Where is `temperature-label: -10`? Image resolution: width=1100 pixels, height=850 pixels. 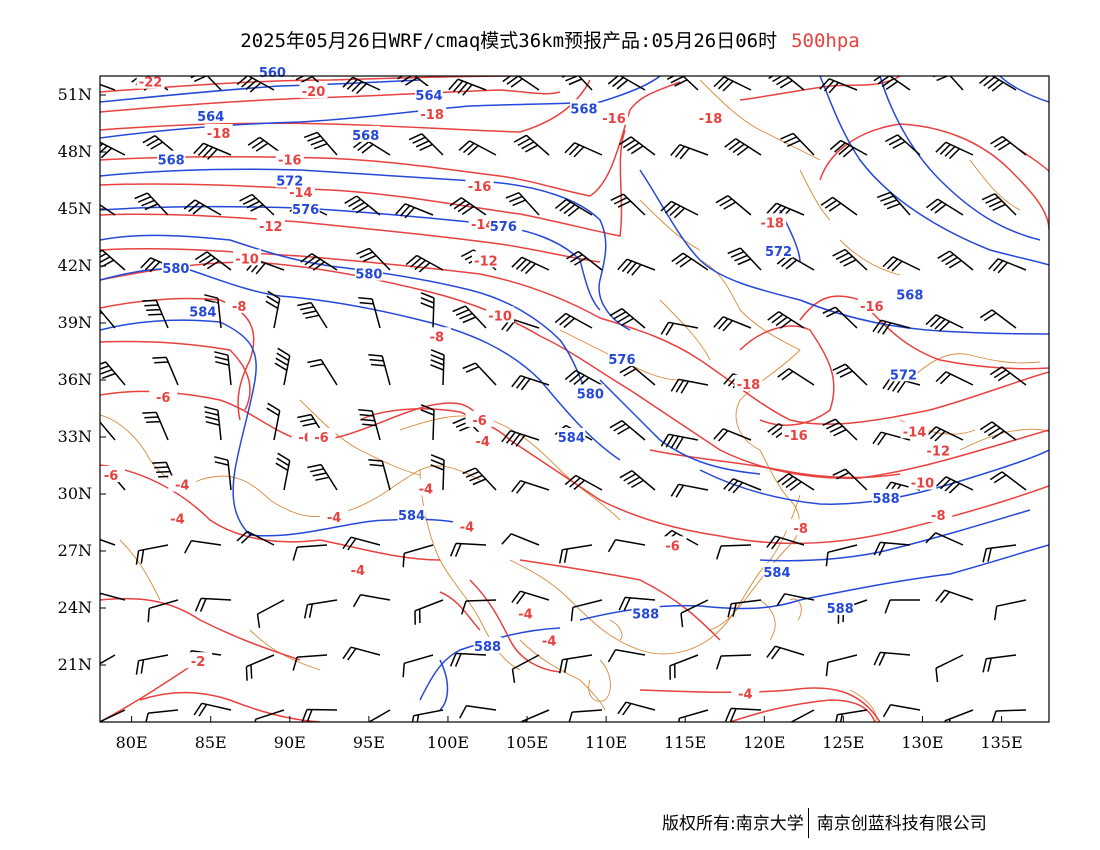
temperature-label: -10 is located at coordinates (923, 484).